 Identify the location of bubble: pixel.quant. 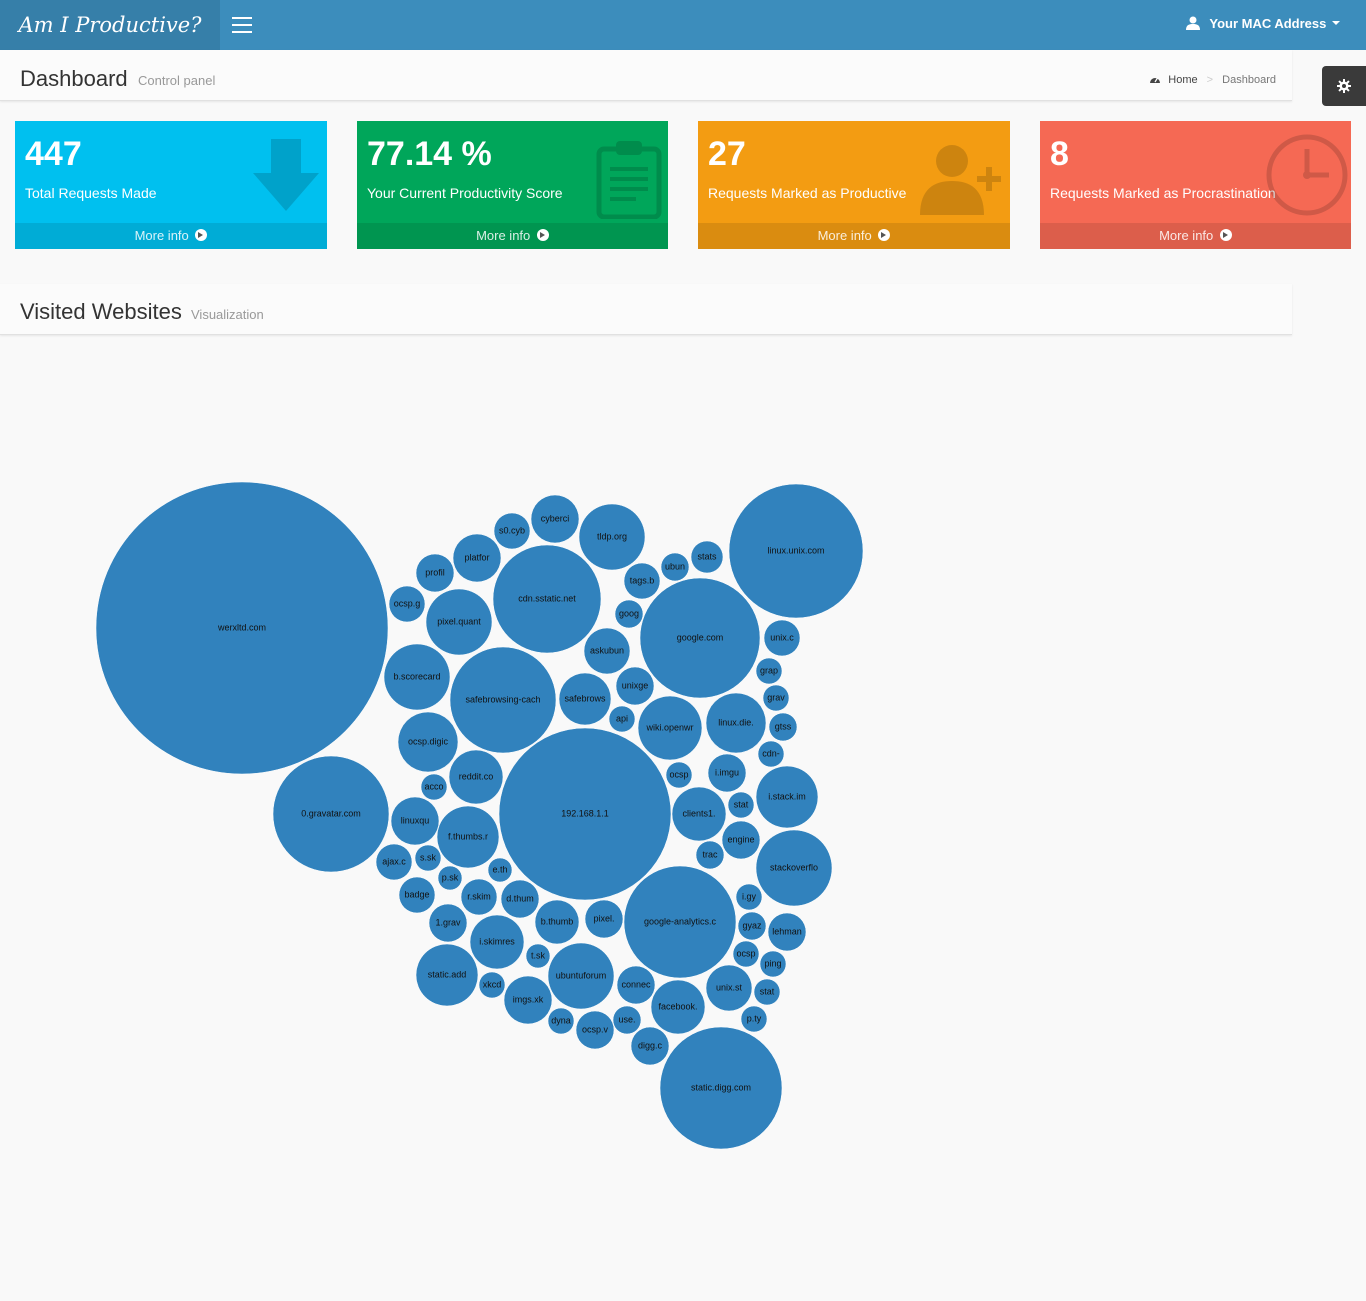
(459, 622).